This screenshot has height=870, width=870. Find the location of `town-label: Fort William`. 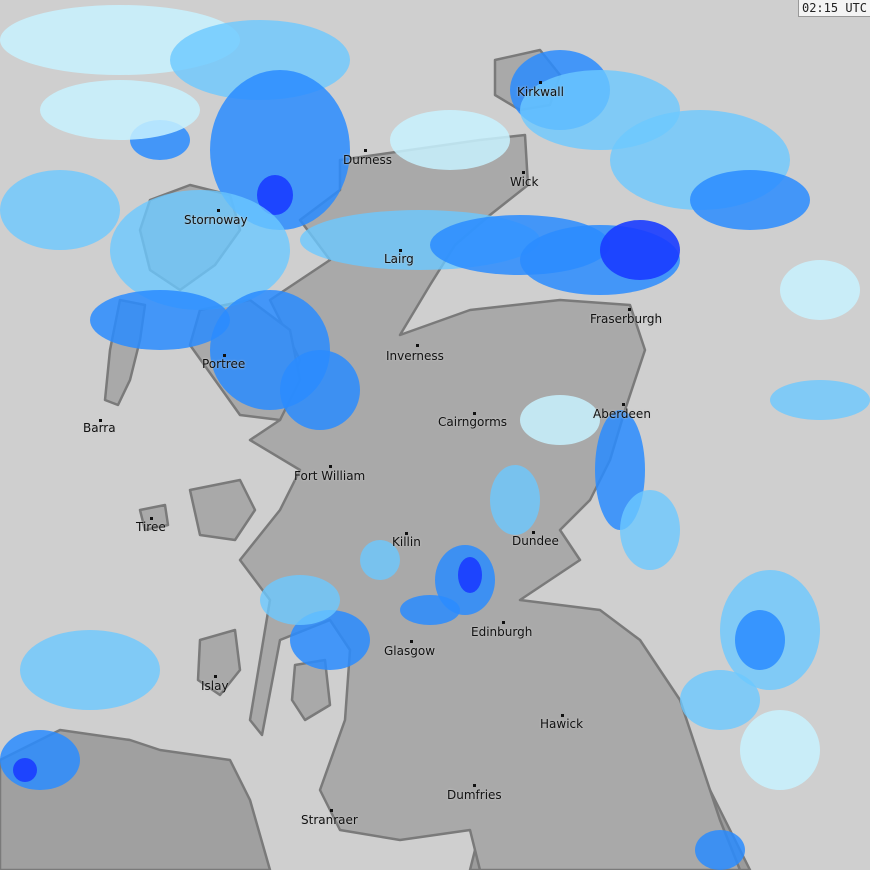

town-label: Fort William is located at coordinates (330, 476).